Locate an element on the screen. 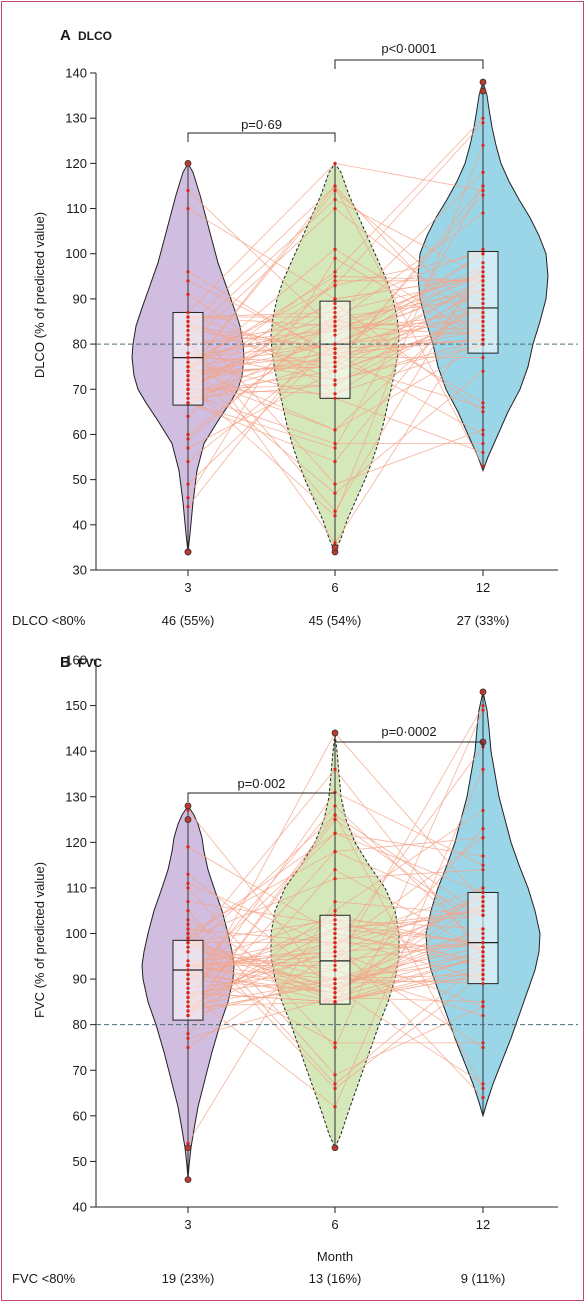  panel-b-letter: B is located at coordinates (65, 662).